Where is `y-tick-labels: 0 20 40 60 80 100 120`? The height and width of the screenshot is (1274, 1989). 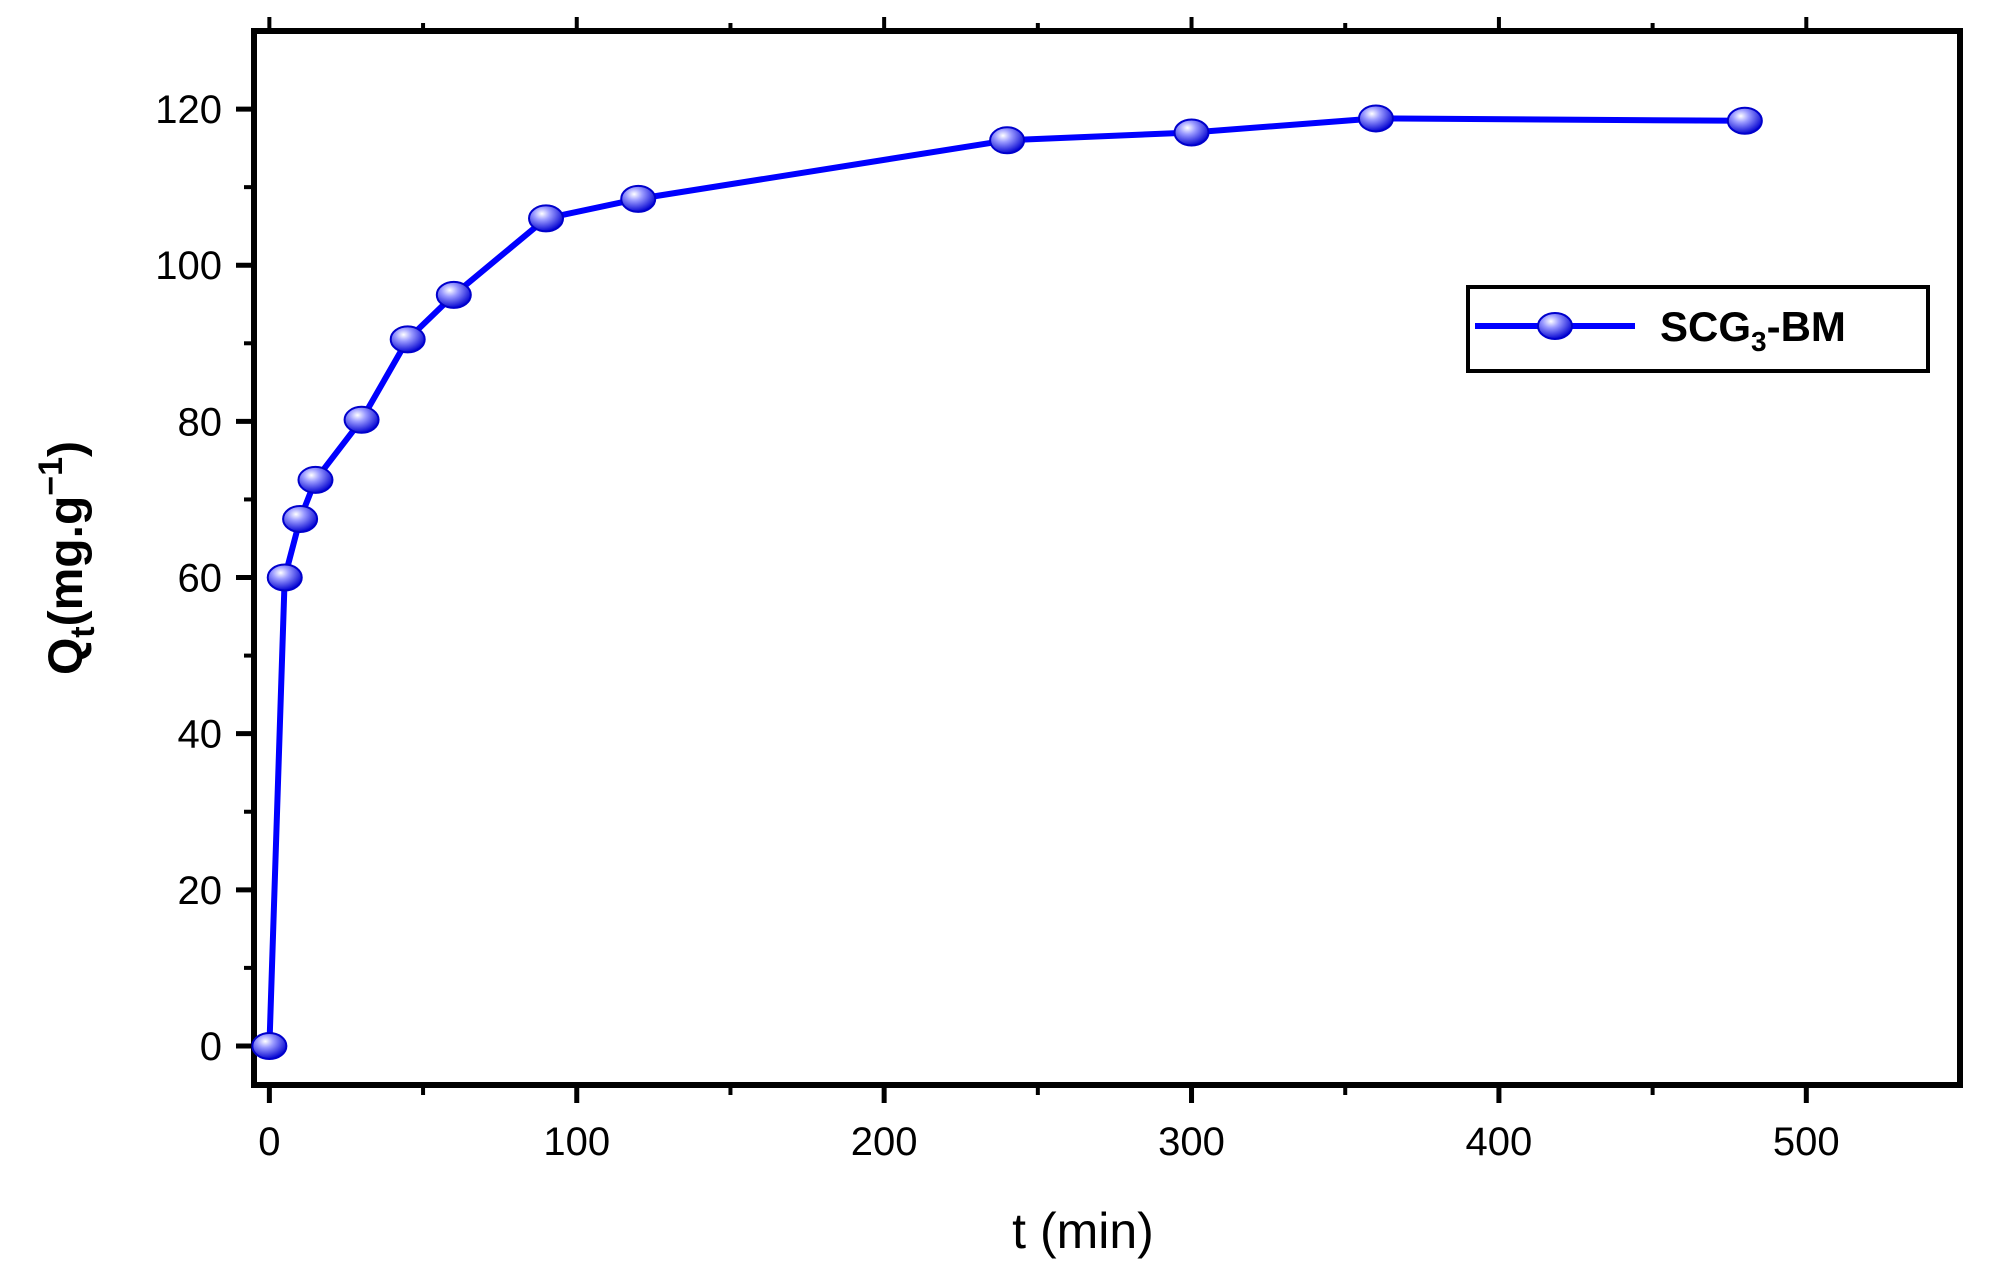 y-tick-labels: 0 20 40 60 80 100 120 is located at coordinates (188, 578).